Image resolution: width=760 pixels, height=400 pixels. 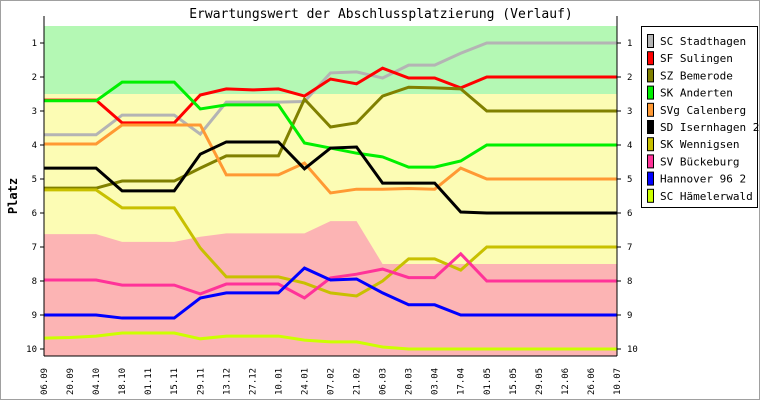 I want to click on x-tick-label: 24.01, so click(x=305, y=381).